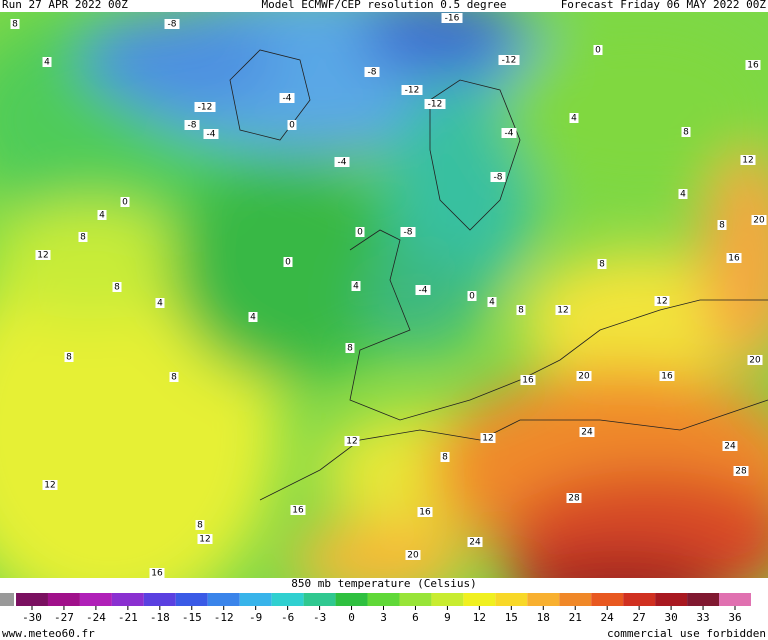 The image size is (768, 640). I want to click on model-info: Model ECMWF/CEP resolution 0.5 degree, so click(383, 5).